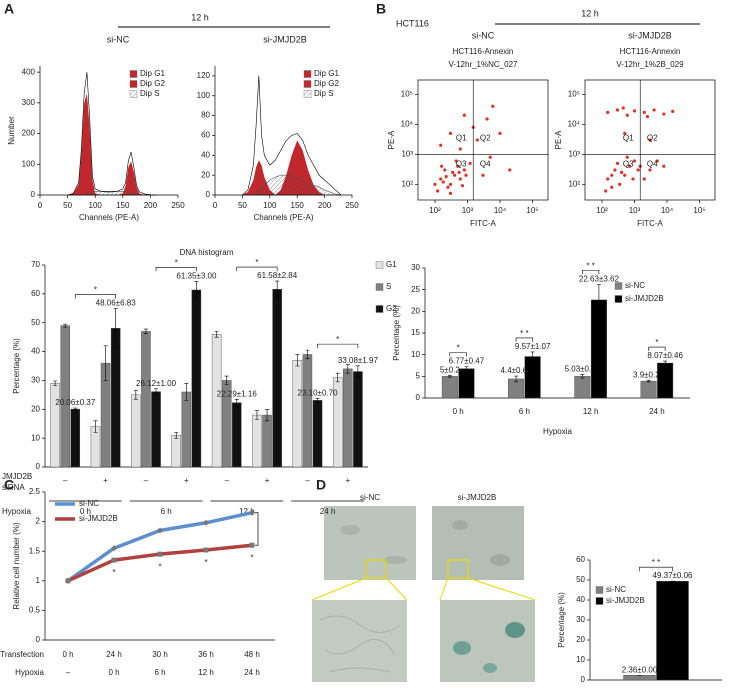  I want to click on header: 12 h, so click(590, 13).